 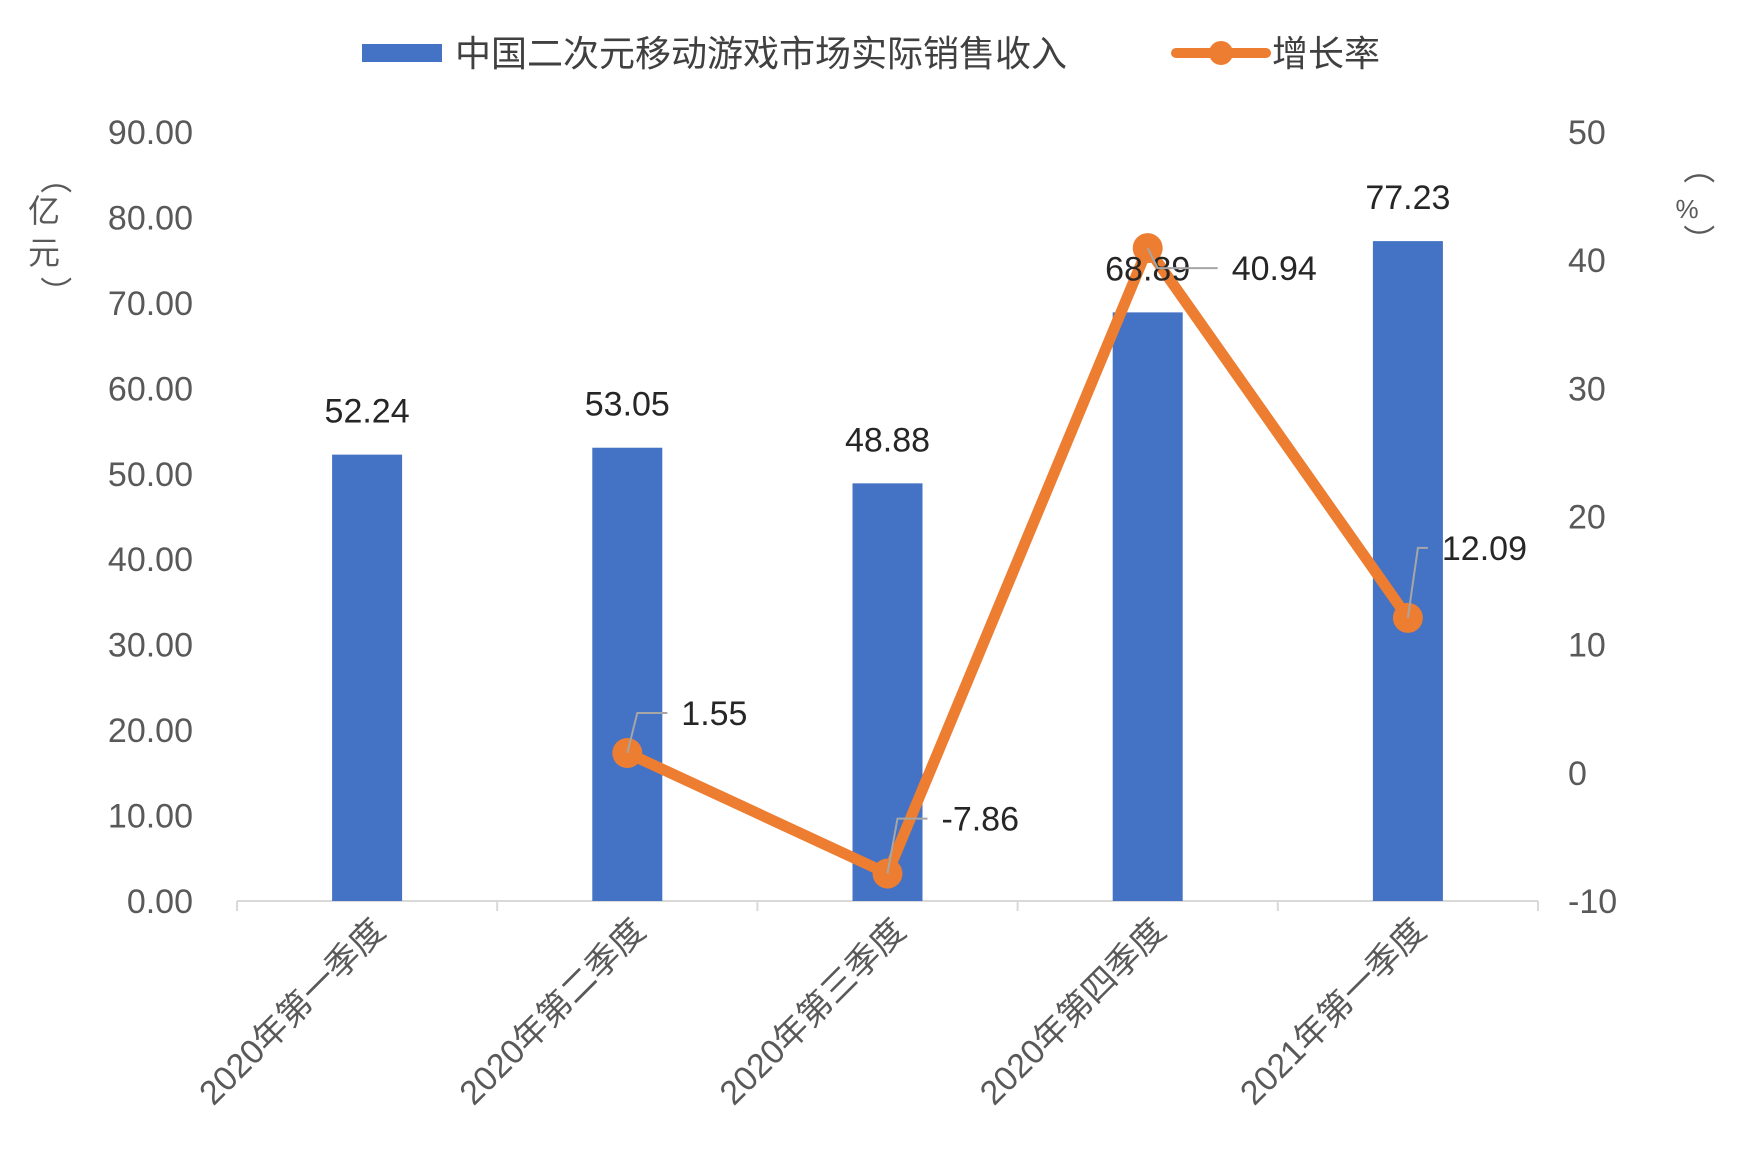 What do you see at coordinates (552, 1012) in the screenshot?
I see `x-tick-label: 2020年第二季度` at bounding box center [552, 1012].